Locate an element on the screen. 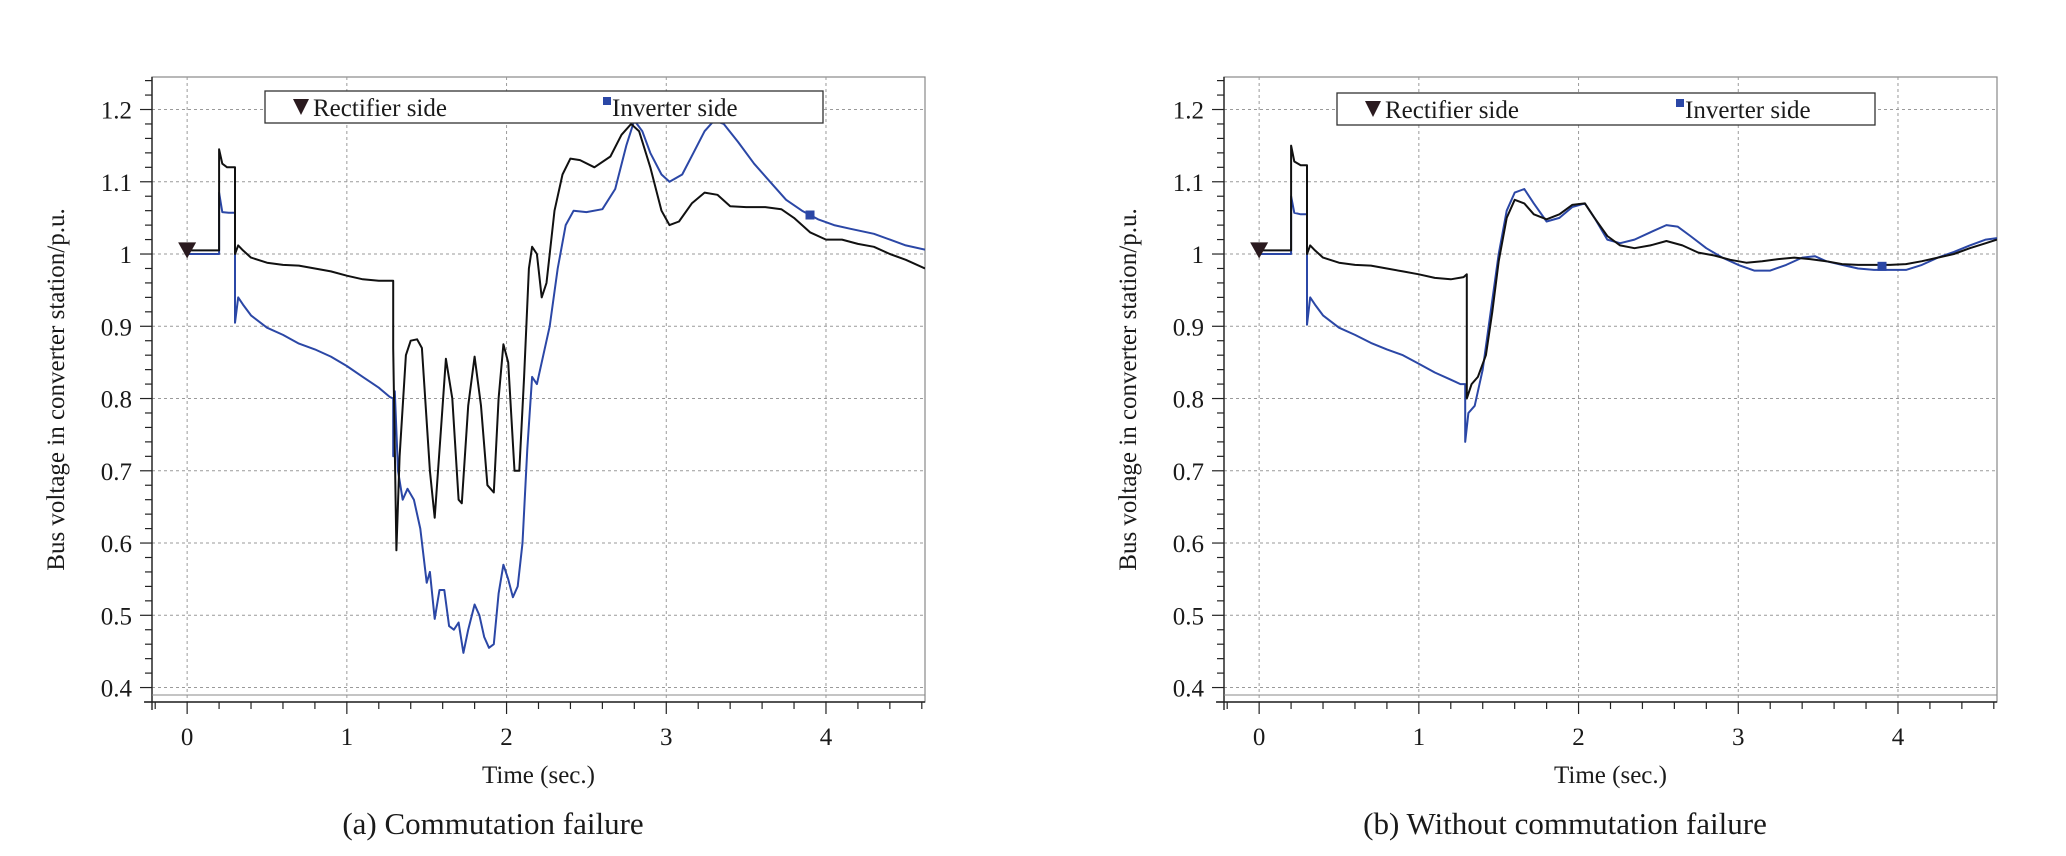 This screenshot has height=856, width=2066. series-line-rectifier is located at coordinates (1628, 272).